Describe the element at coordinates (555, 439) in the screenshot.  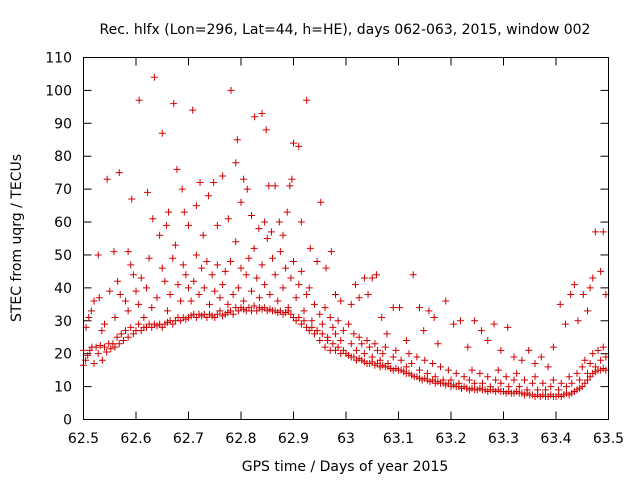
I see `x-tick-label: 63.4` at that location.